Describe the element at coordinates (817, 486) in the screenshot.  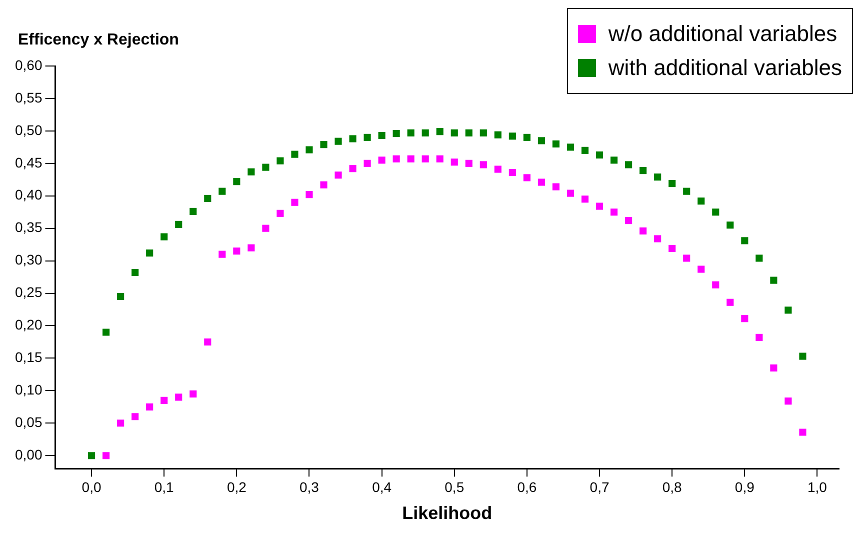
I see `x-tick-label: 1,0` at that location.